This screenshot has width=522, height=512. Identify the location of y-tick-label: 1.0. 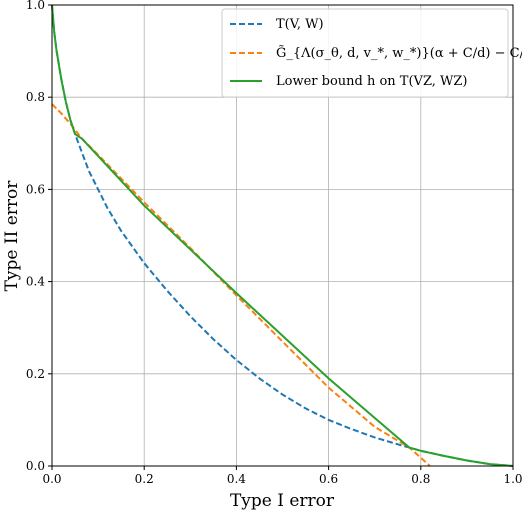
(35, 6).